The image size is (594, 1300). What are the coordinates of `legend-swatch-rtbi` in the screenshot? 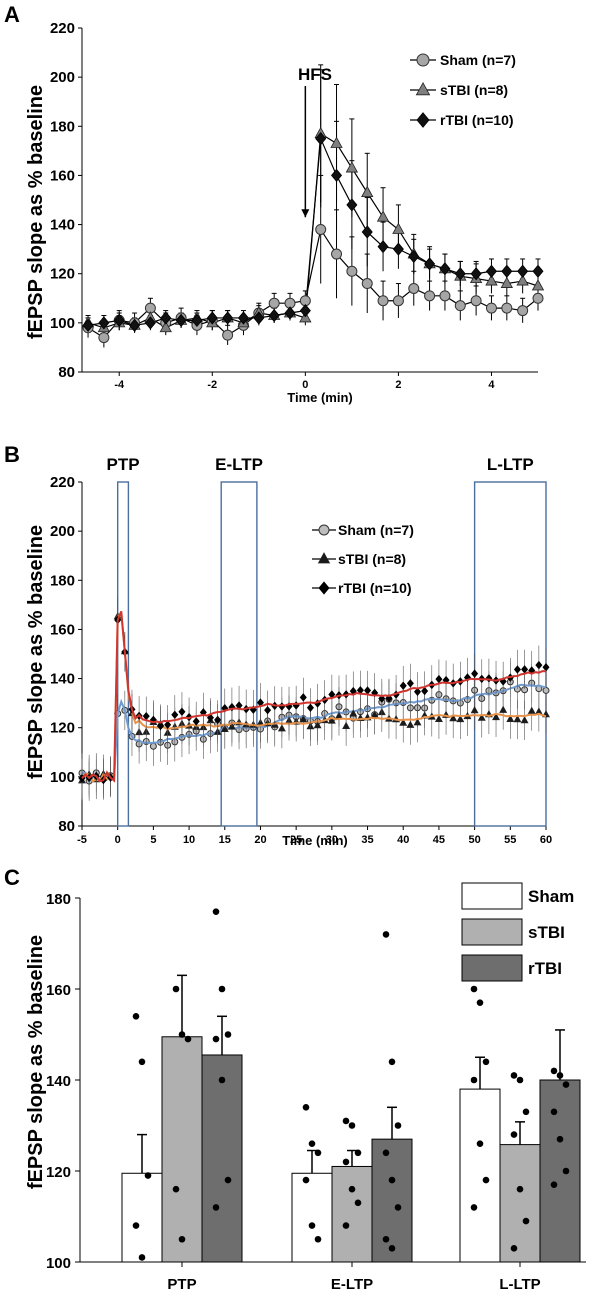 It's located at (492, 968).